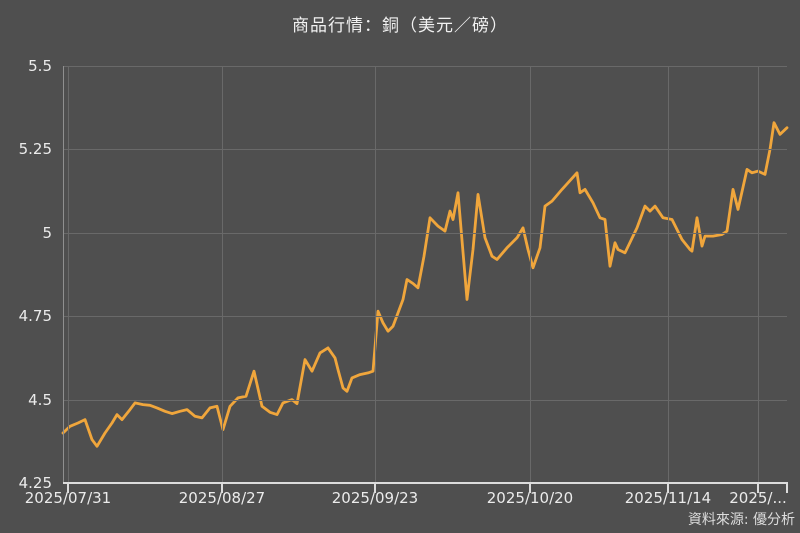 The image size is (800, 533). I want to click on x-axis-label: 2025/10/20, so click(530, 498).